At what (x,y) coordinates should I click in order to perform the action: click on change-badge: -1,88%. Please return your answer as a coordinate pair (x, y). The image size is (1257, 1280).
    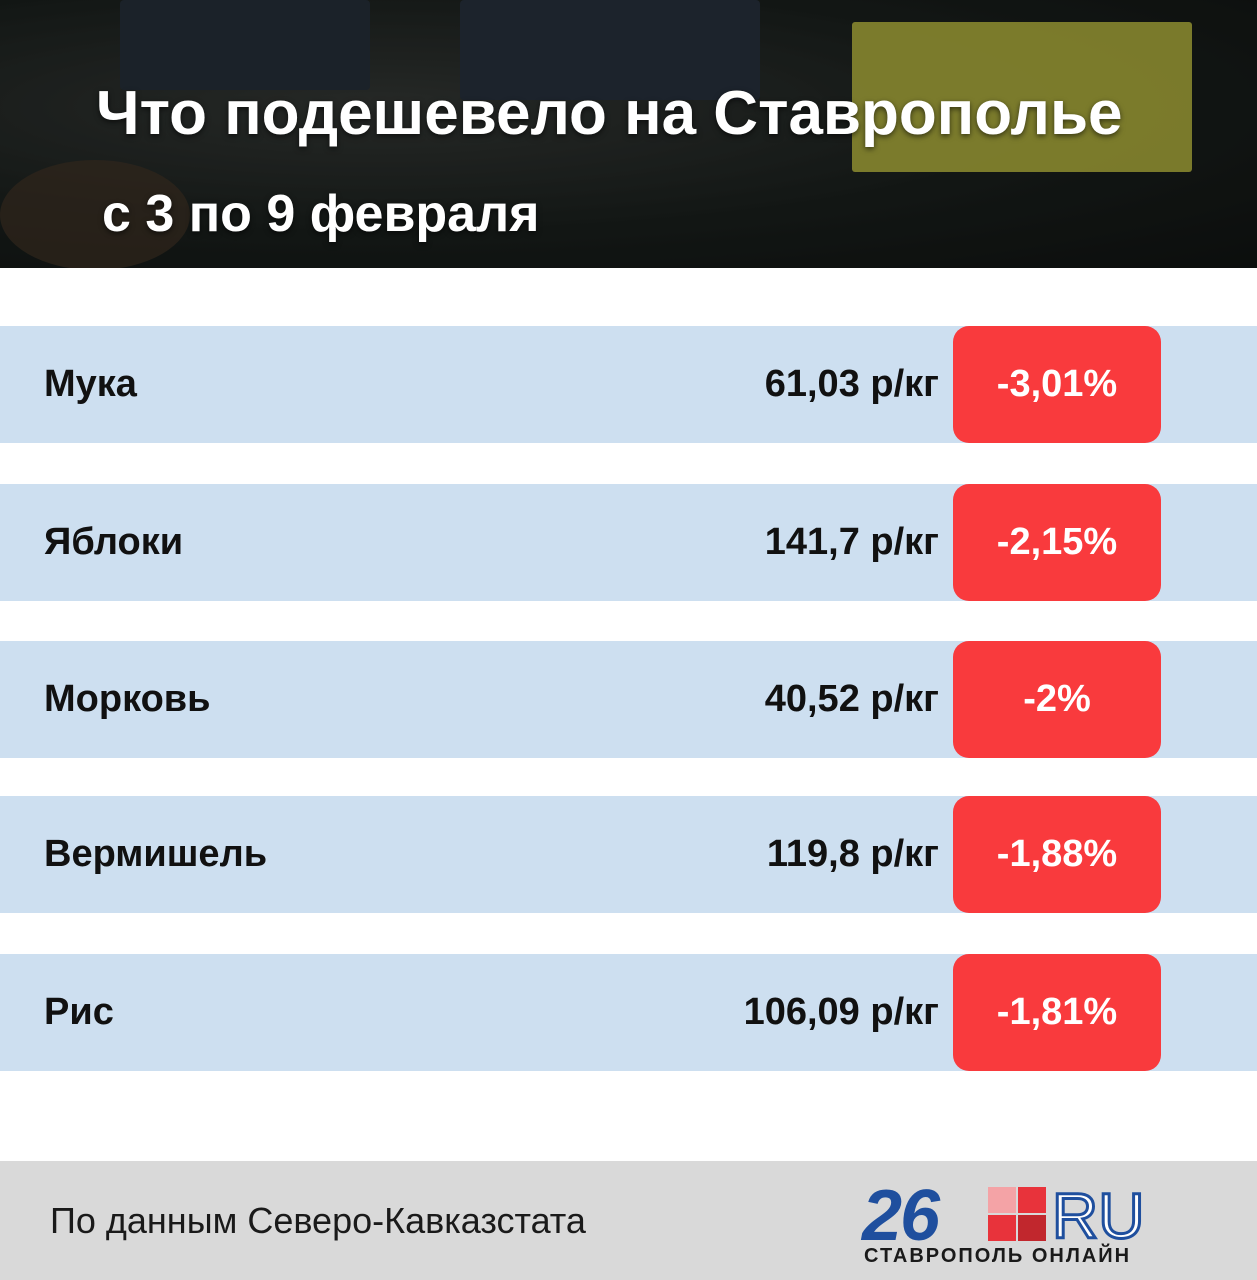
    Looking at the image, I should click on (1057, 854).